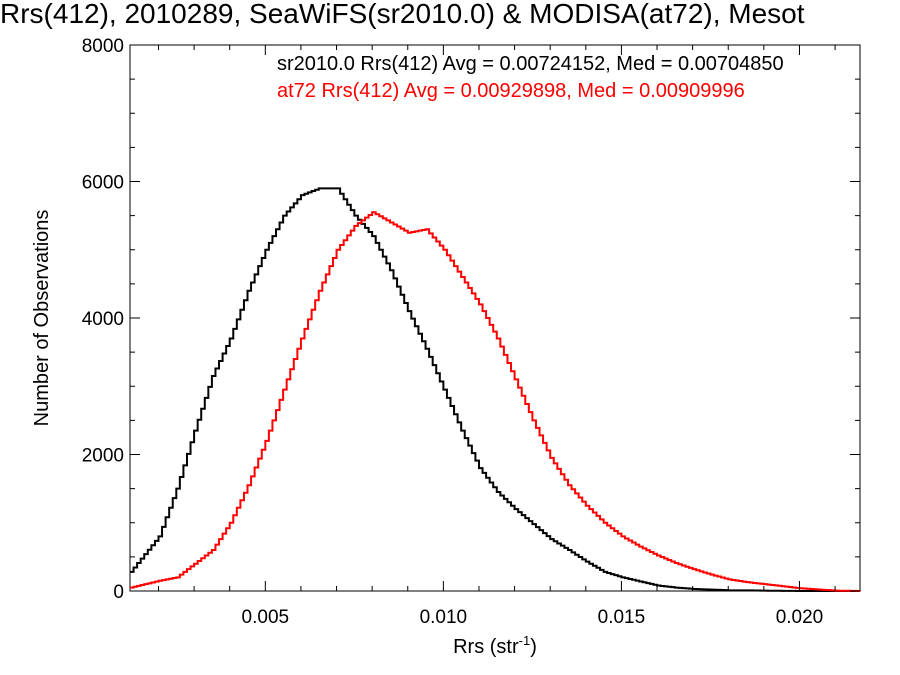  I want to click on x-axis-label: Rrs (str-1), so click(495, 645).